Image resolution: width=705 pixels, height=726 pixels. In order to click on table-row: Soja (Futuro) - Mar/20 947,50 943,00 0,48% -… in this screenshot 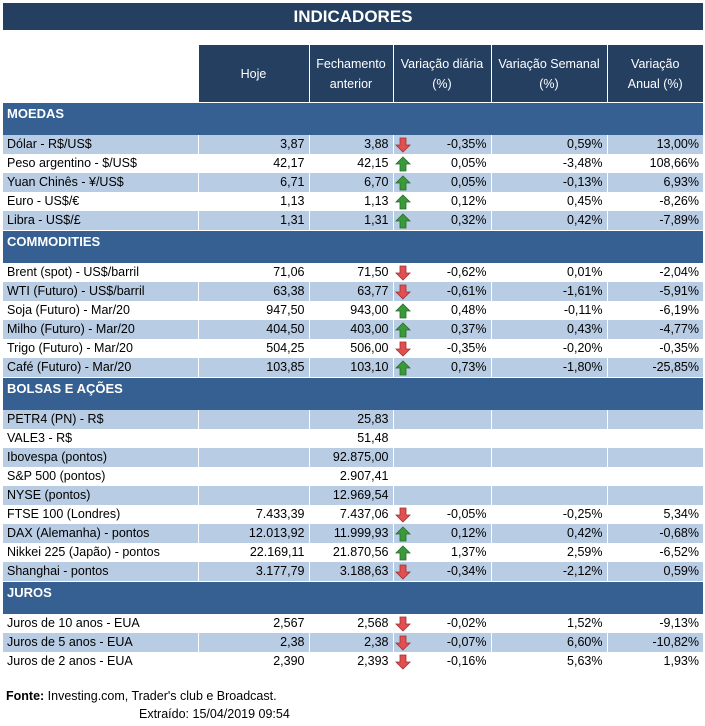, I will do `click(353, 310)`.